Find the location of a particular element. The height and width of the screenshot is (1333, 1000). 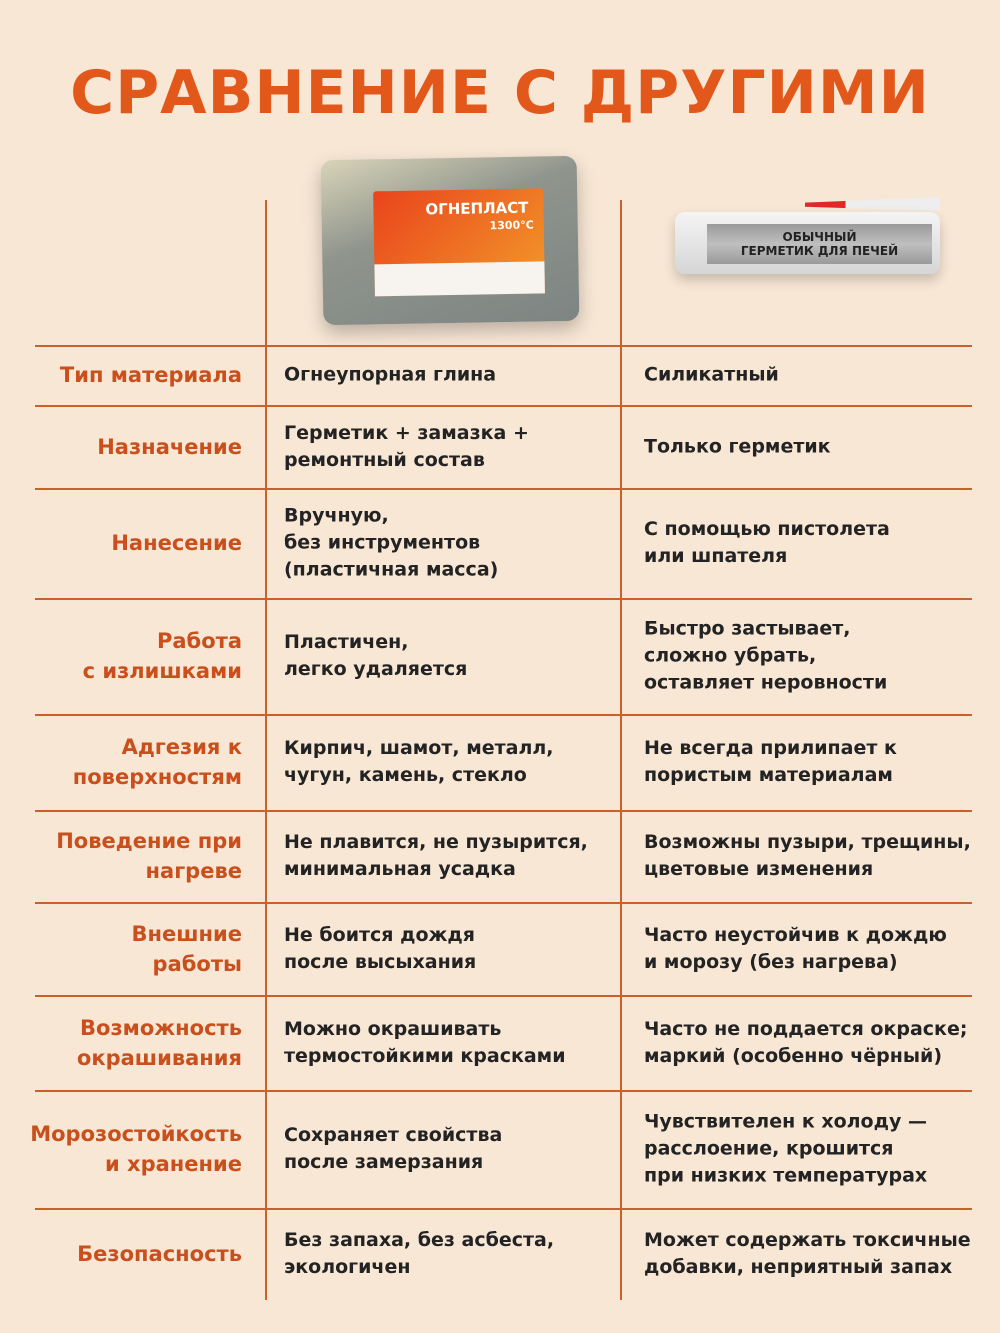

ogneplast-cell: Без запаха, без асбеста, экологичен is located at coordinates (419, 1253).